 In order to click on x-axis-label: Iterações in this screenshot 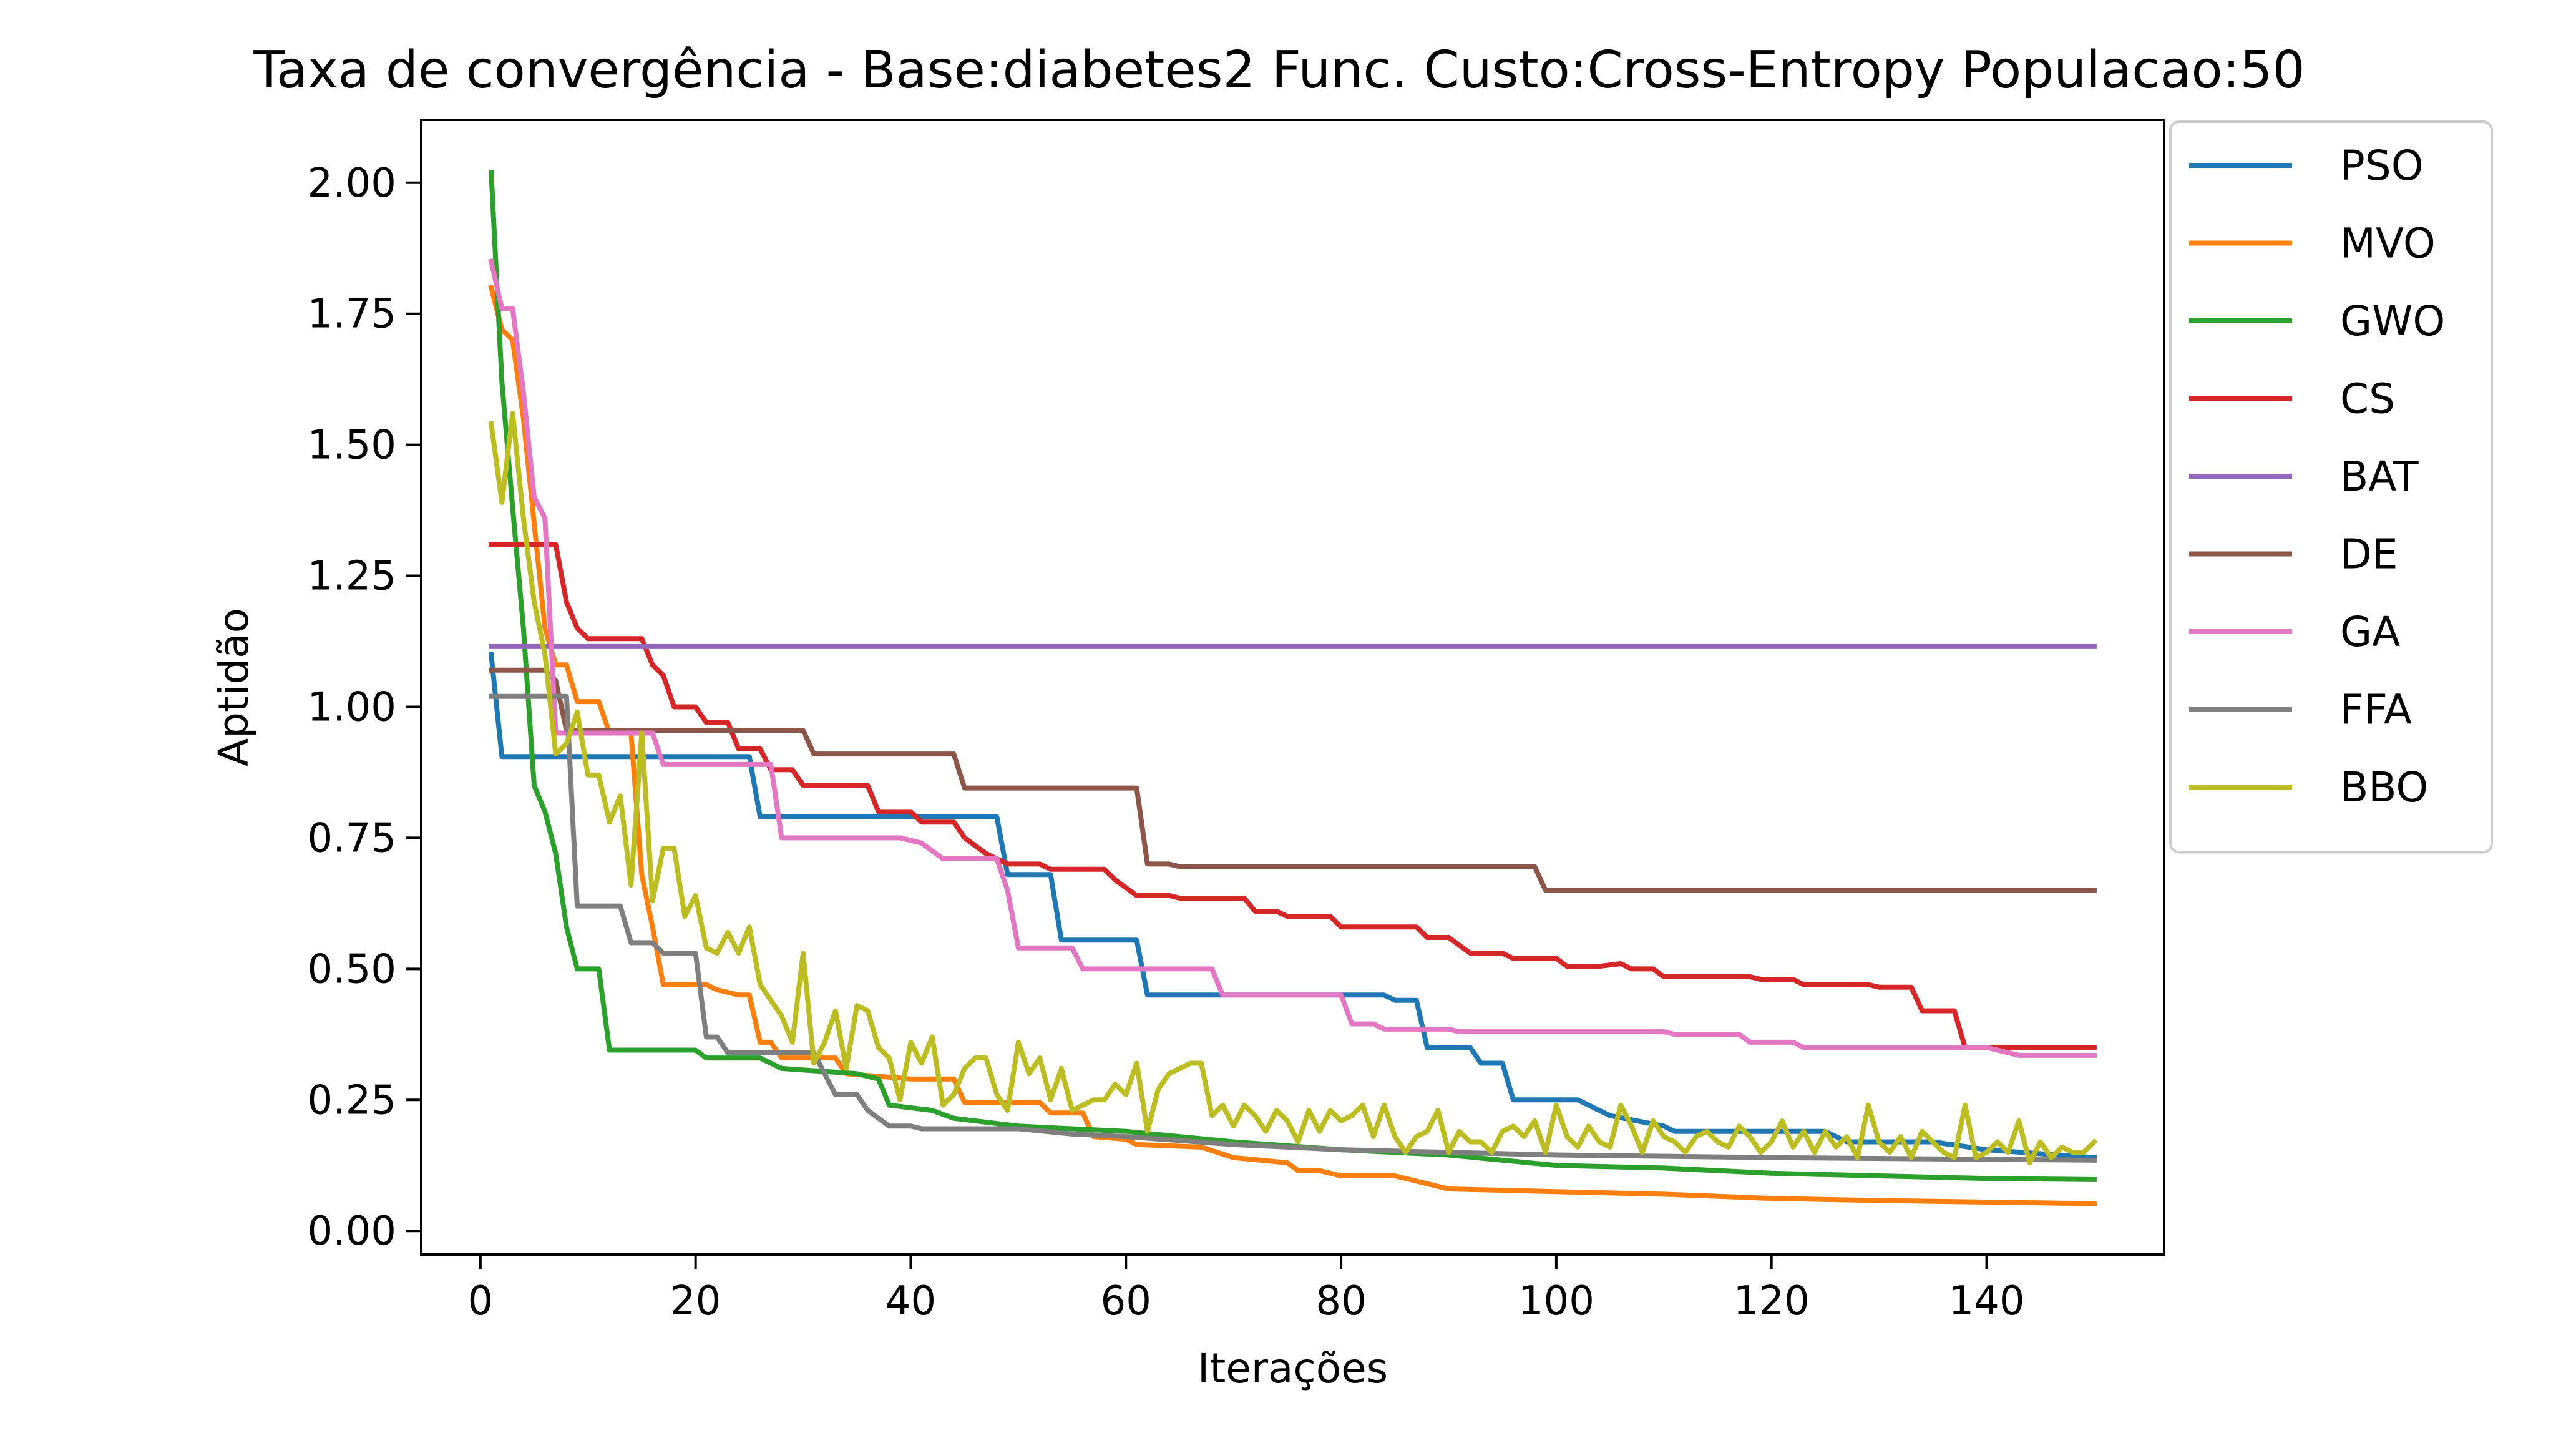, I will do `click(1293, 1368)`.